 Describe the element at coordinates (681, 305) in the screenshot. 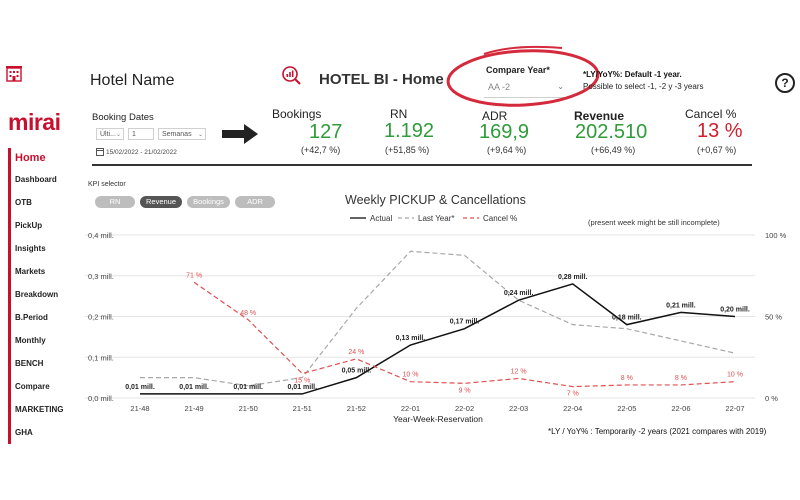

I see `data-label-actual: 0,21 mill.` at that location.